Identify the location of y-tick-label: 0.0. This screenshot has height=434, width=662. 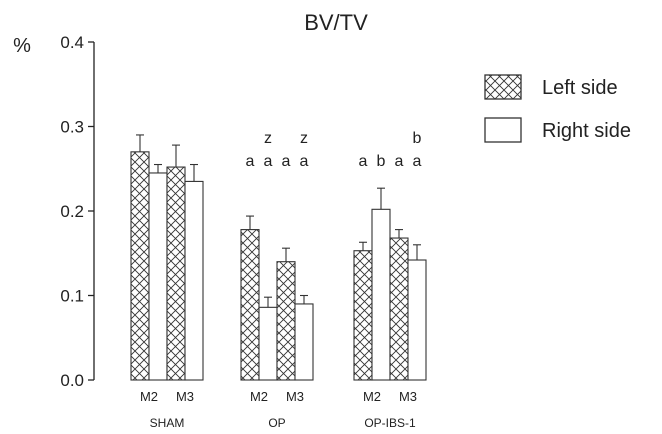
(72, 380).